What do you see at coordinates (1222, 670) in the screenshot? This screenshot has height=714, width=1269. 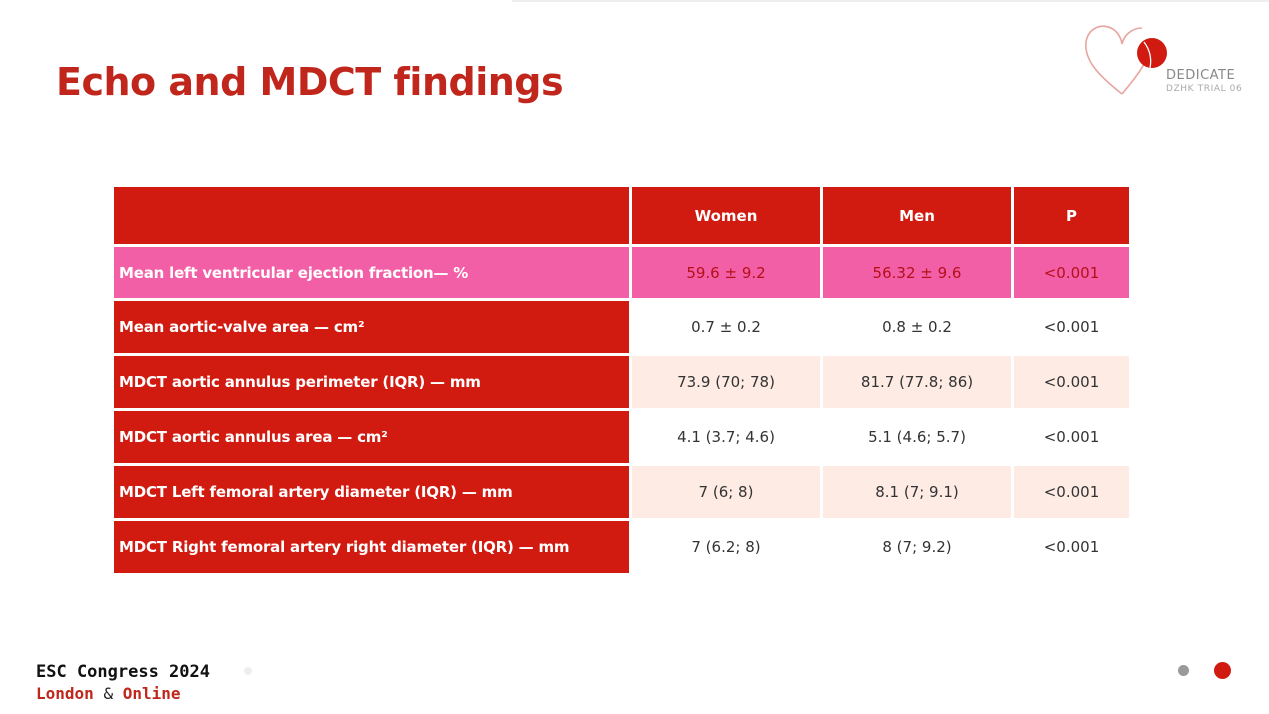 I see `red-dot-icon` at bounding box center [1222, 670].